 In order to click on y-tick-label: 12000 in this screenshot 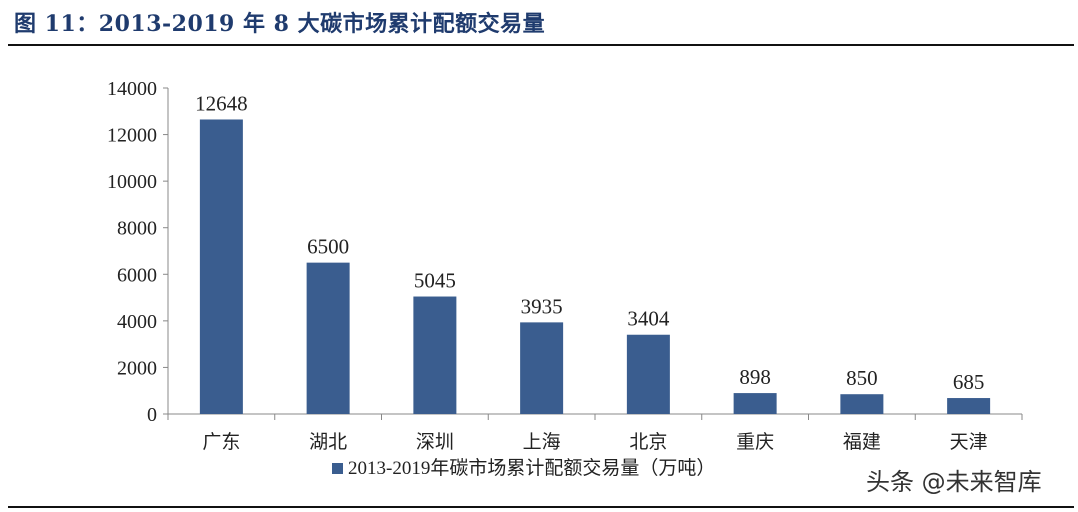, I will do `click(132, 136)`.